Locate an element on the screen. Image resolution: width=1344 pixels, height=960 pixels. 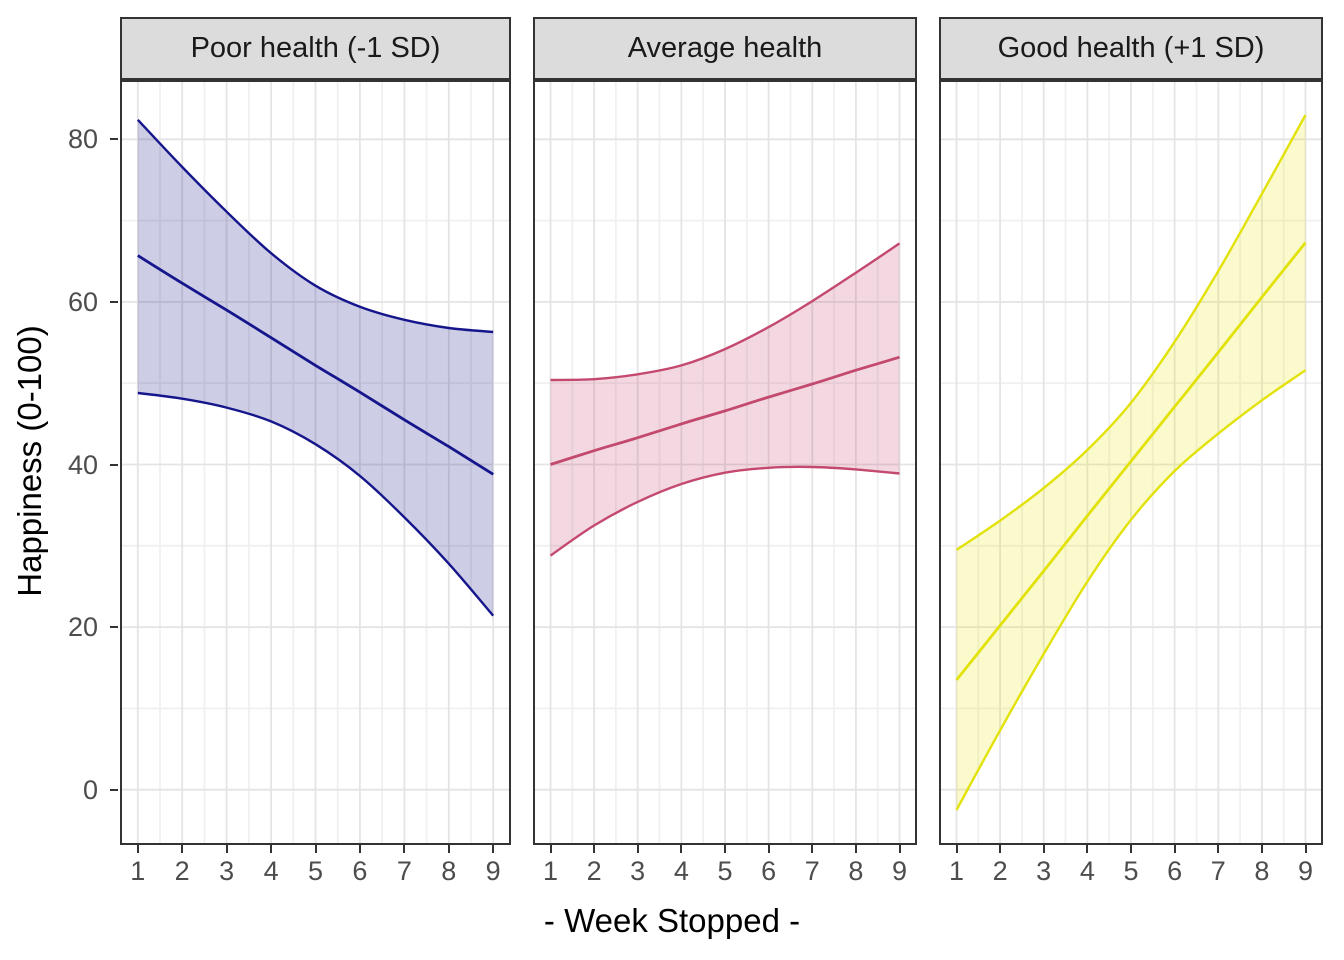
facet-strip-label: Good health (+1 SD) is located at coordinates (1131, 48).